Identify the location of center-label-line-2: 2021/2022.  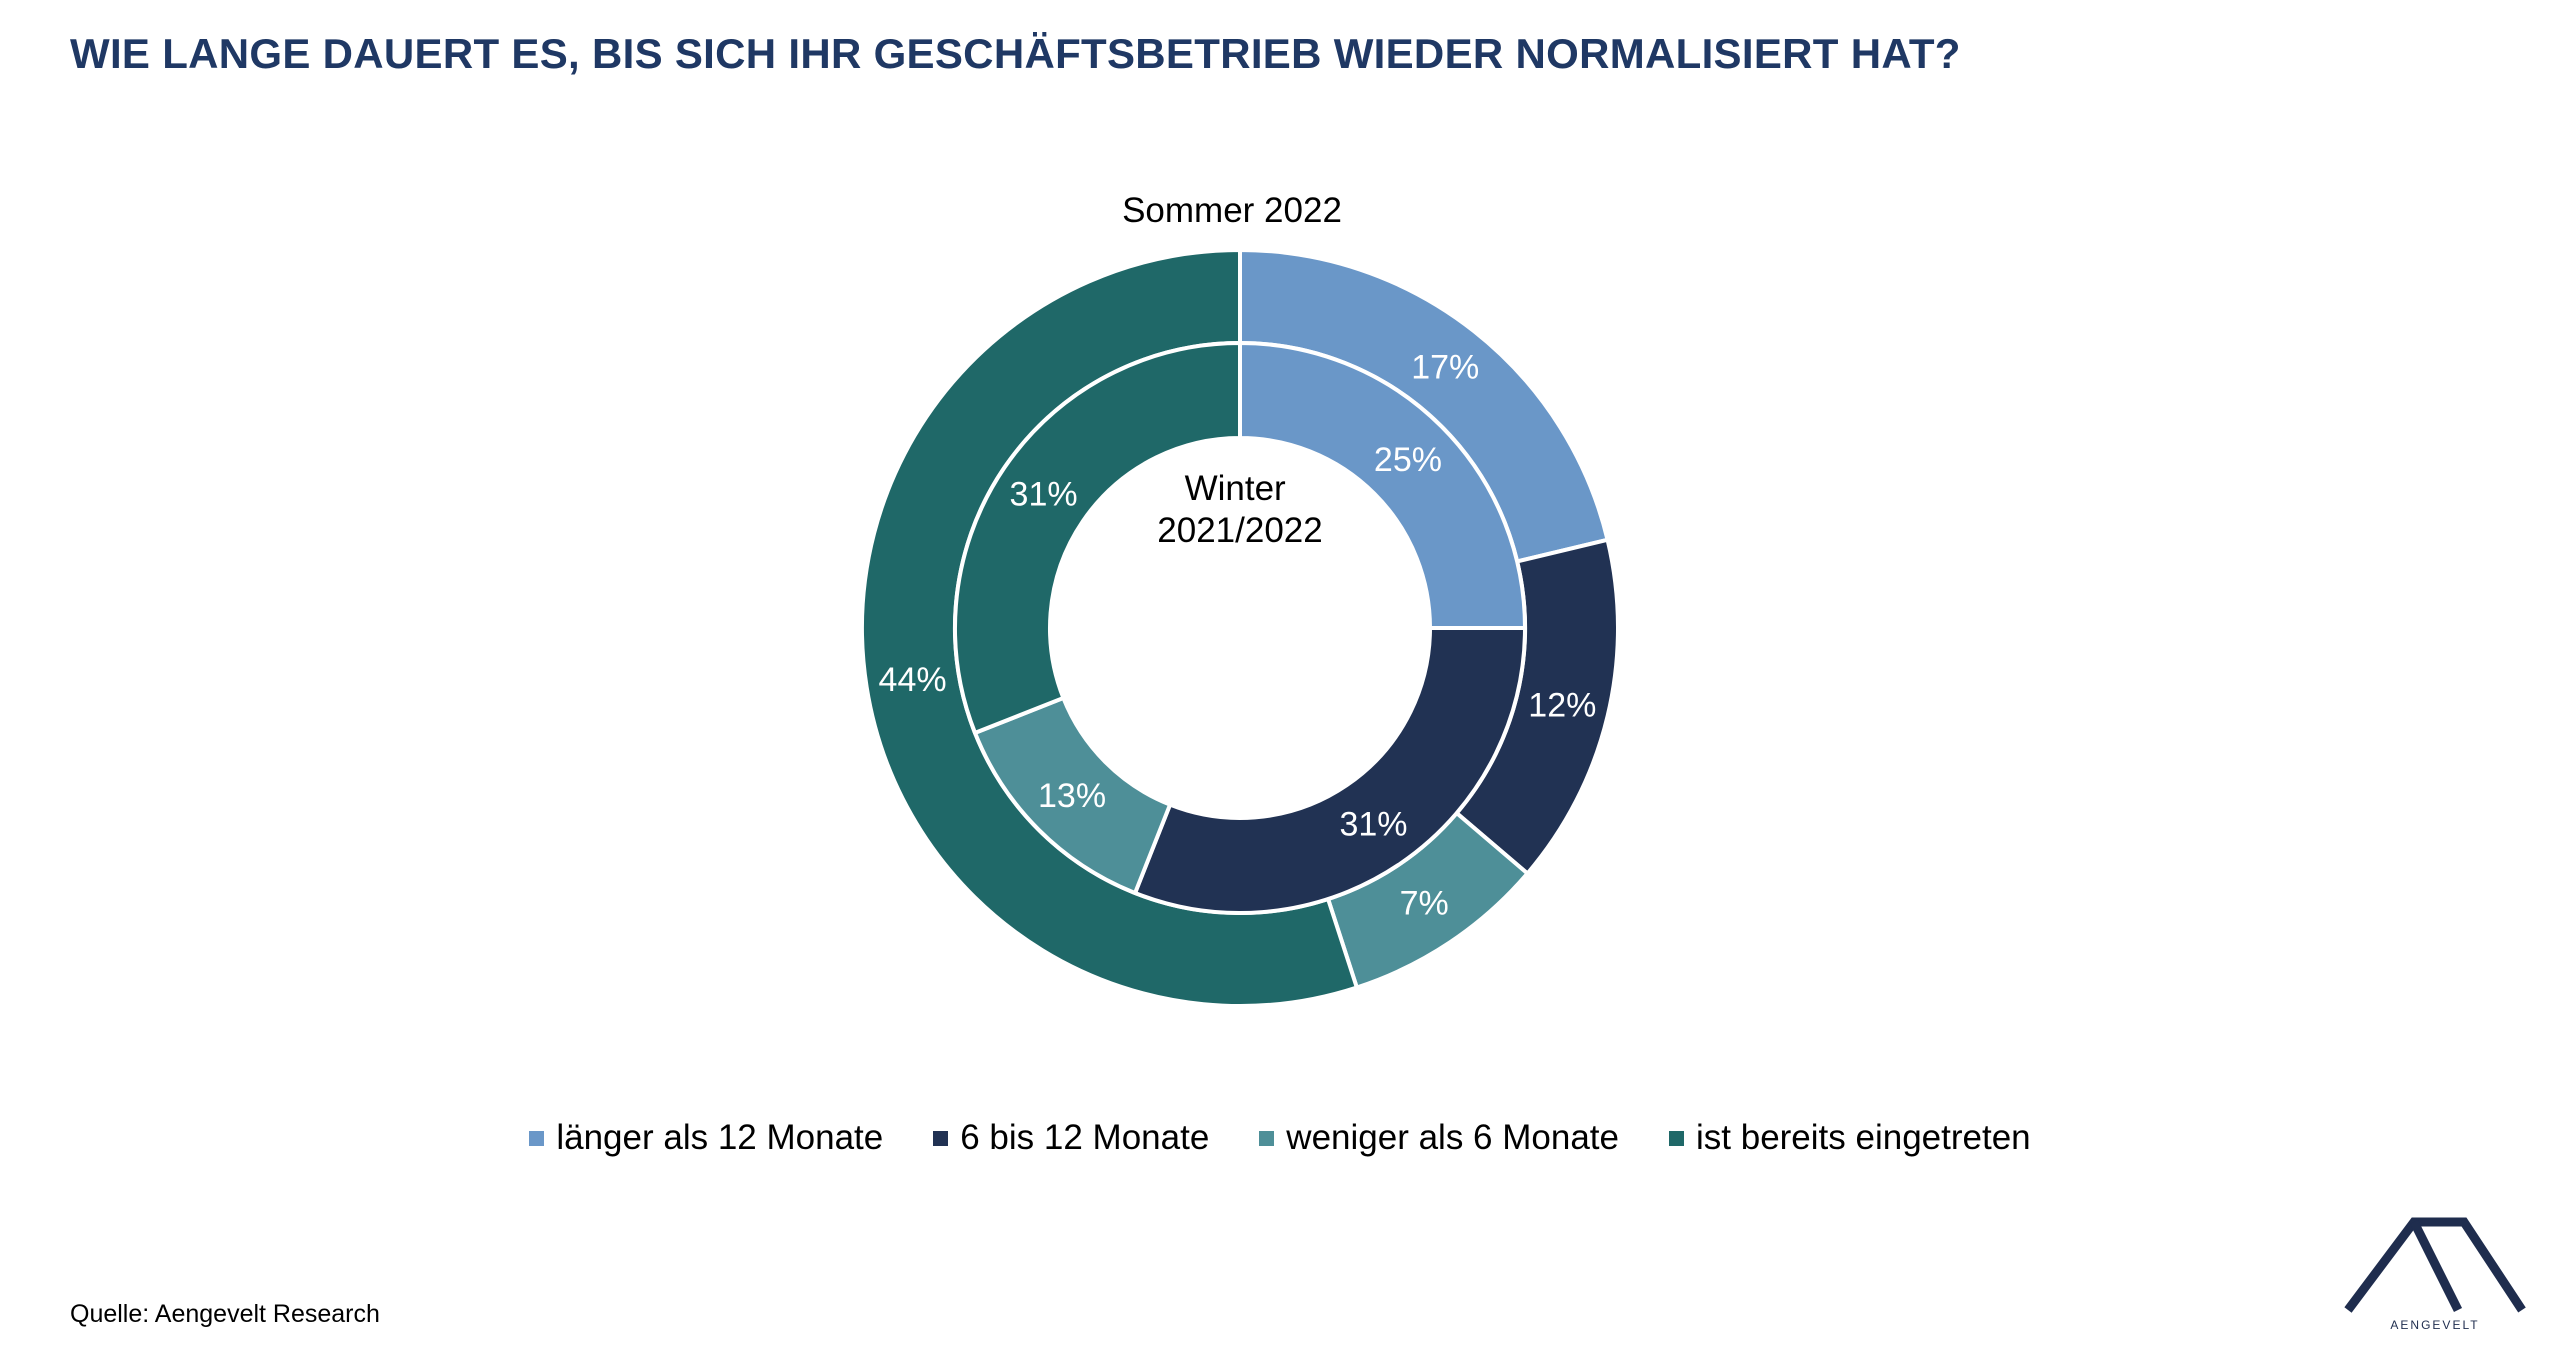
(1239, 530).